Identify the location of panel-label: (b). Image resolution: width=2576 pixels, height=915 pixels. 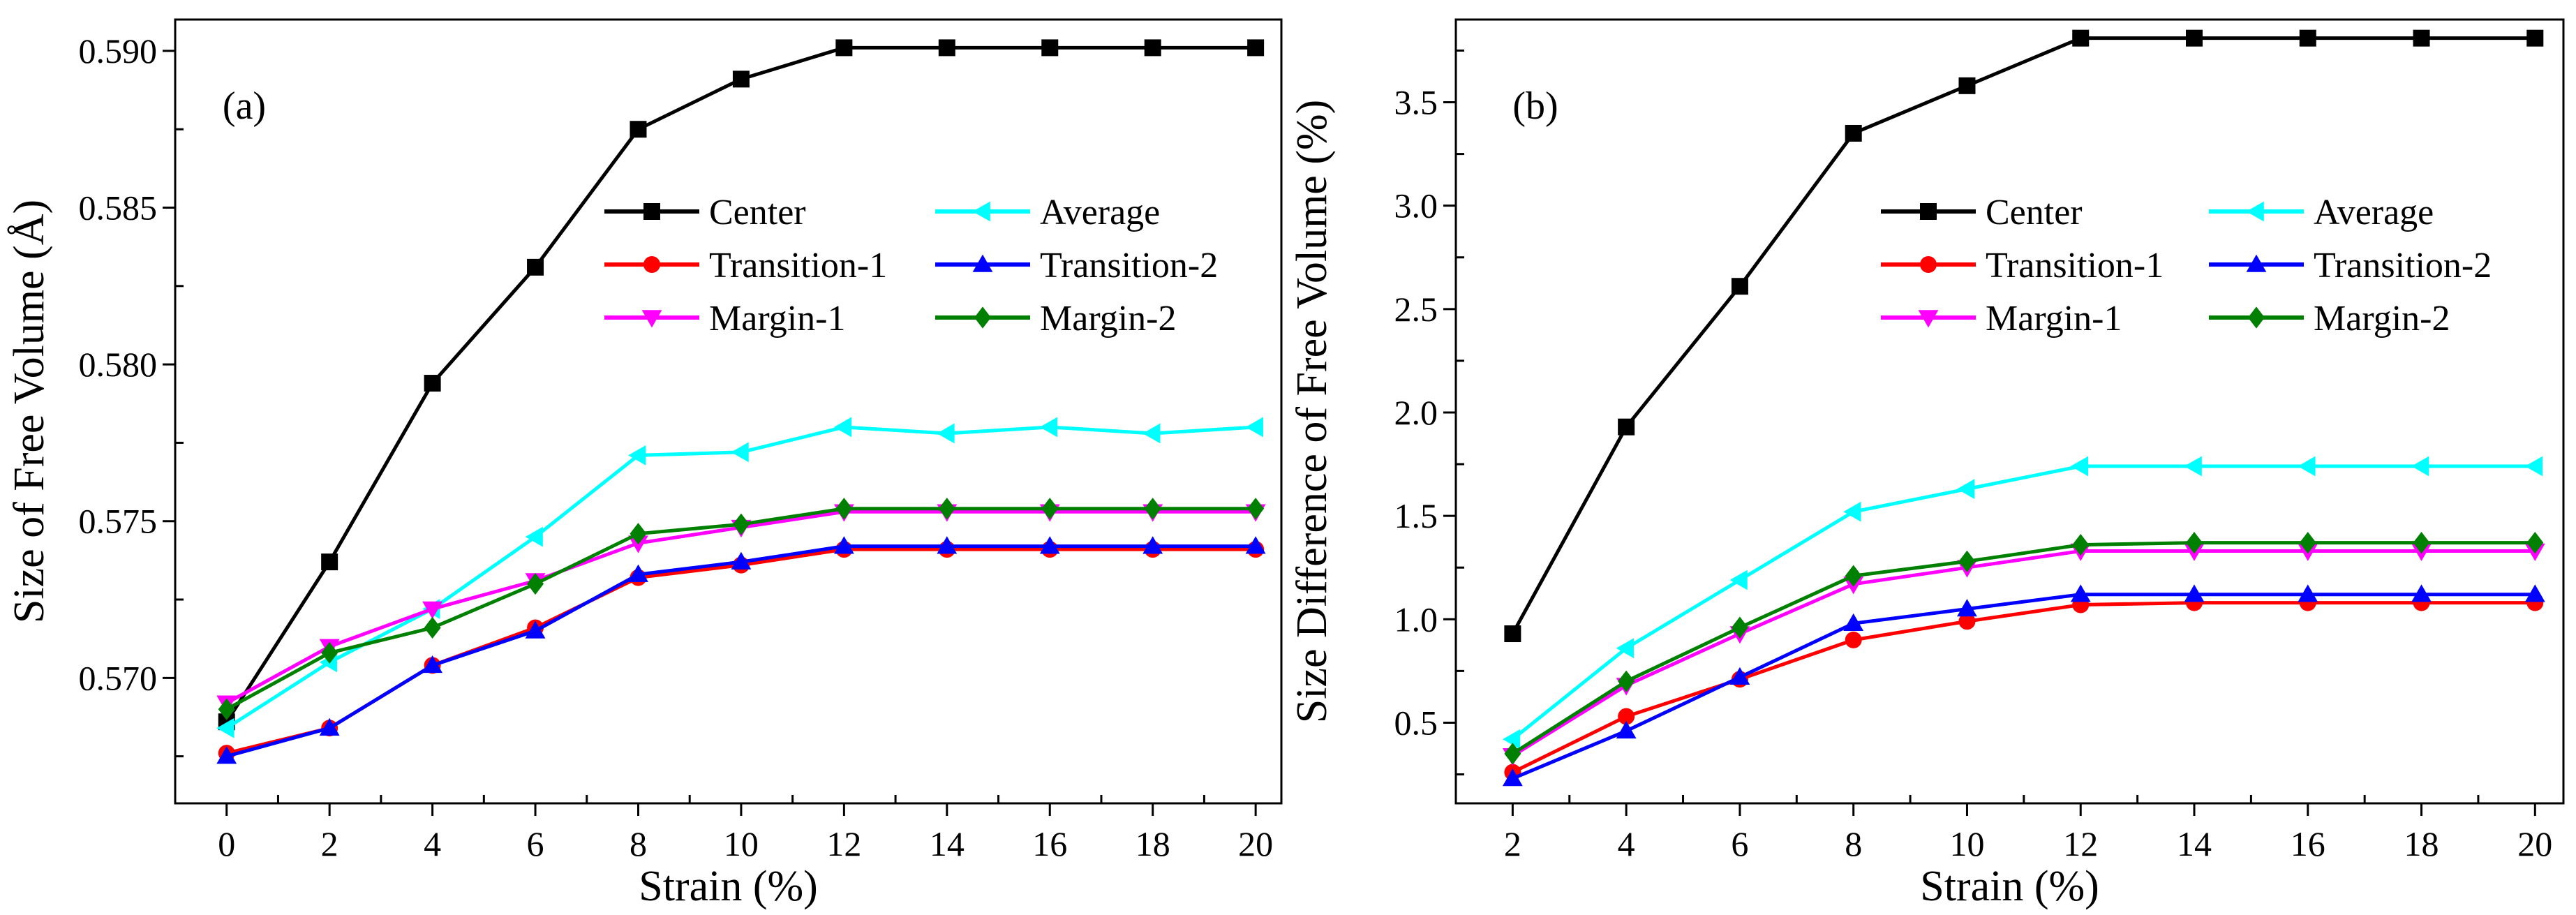
(1535, 106).